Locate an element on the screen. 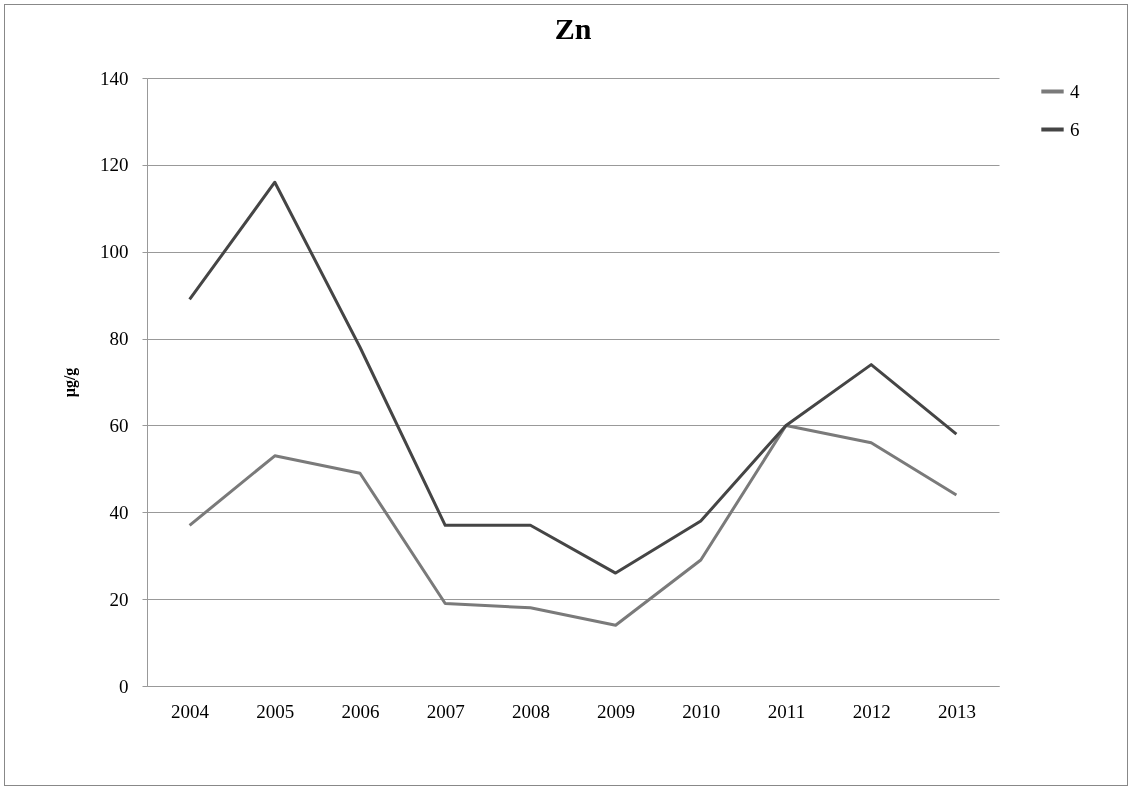  y-tick-label: 120 is located at coordinates (114, 165).